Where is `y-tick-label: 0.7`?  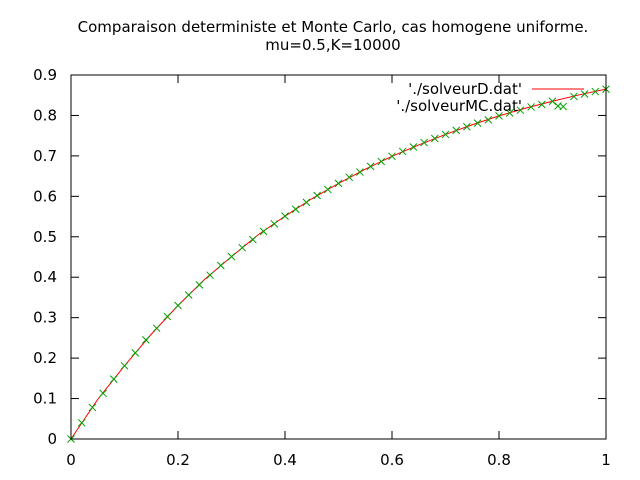
y-tick-label: 0.7 is located at coordinates (45, 156).